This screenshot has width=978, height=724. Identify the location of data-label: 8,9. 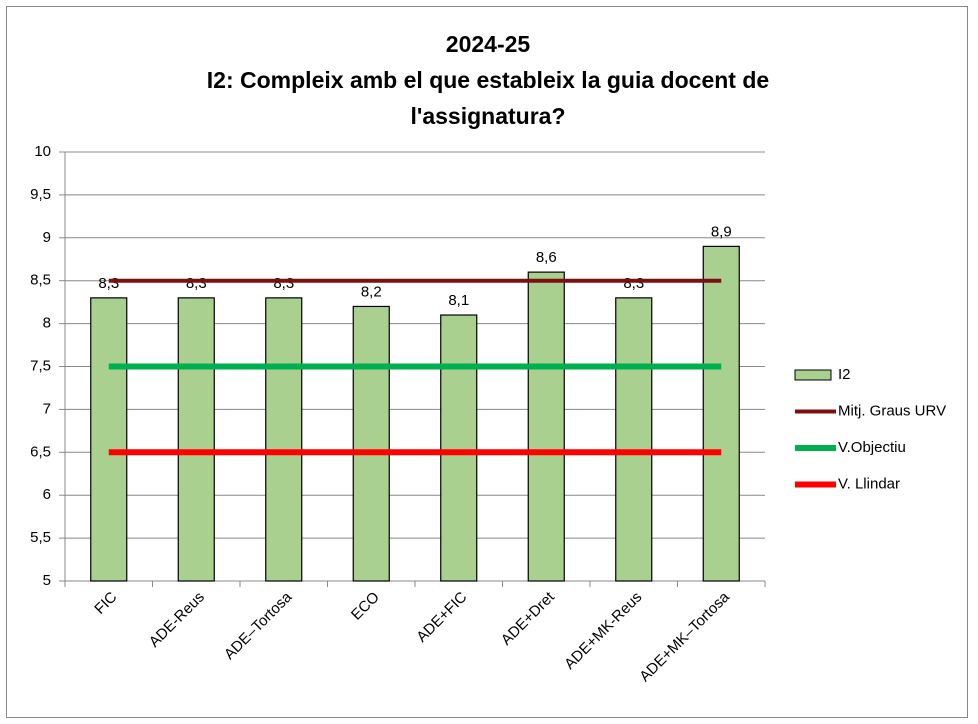
(721, 231).